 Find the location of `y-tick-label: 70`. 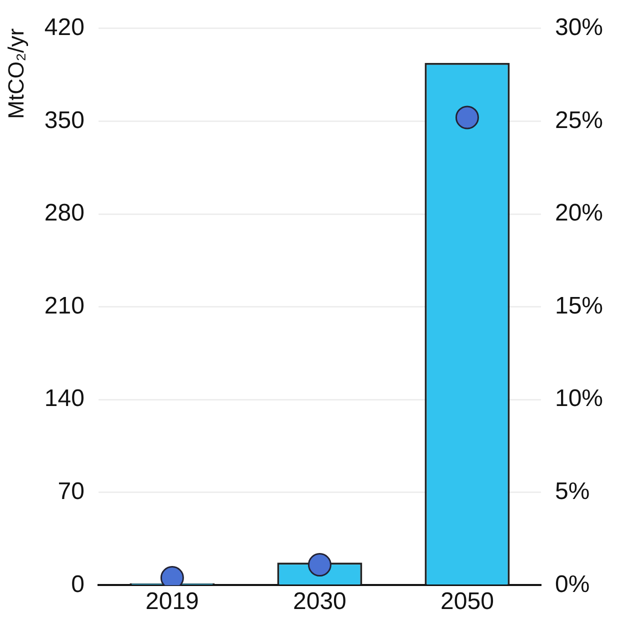

y-tick-label: 70 is located at coordinates (71, 492).